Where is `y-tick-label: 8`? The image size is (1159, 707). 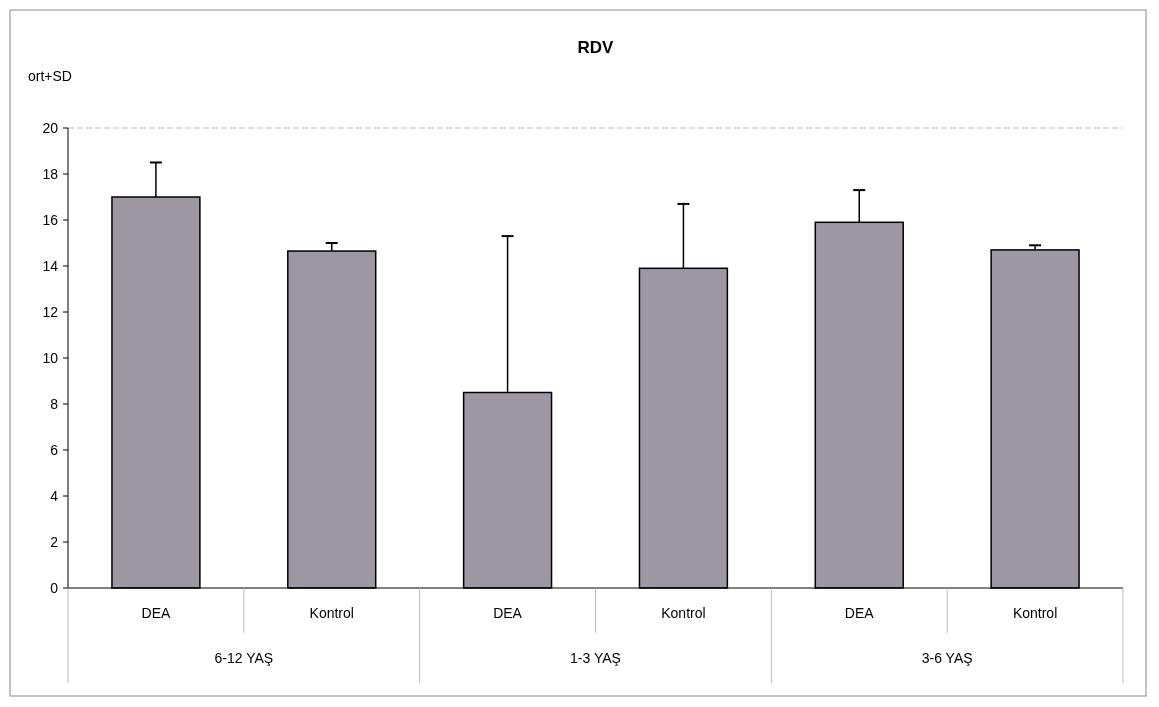
y-tick-label: 8 is located at coordinates (54, 403).